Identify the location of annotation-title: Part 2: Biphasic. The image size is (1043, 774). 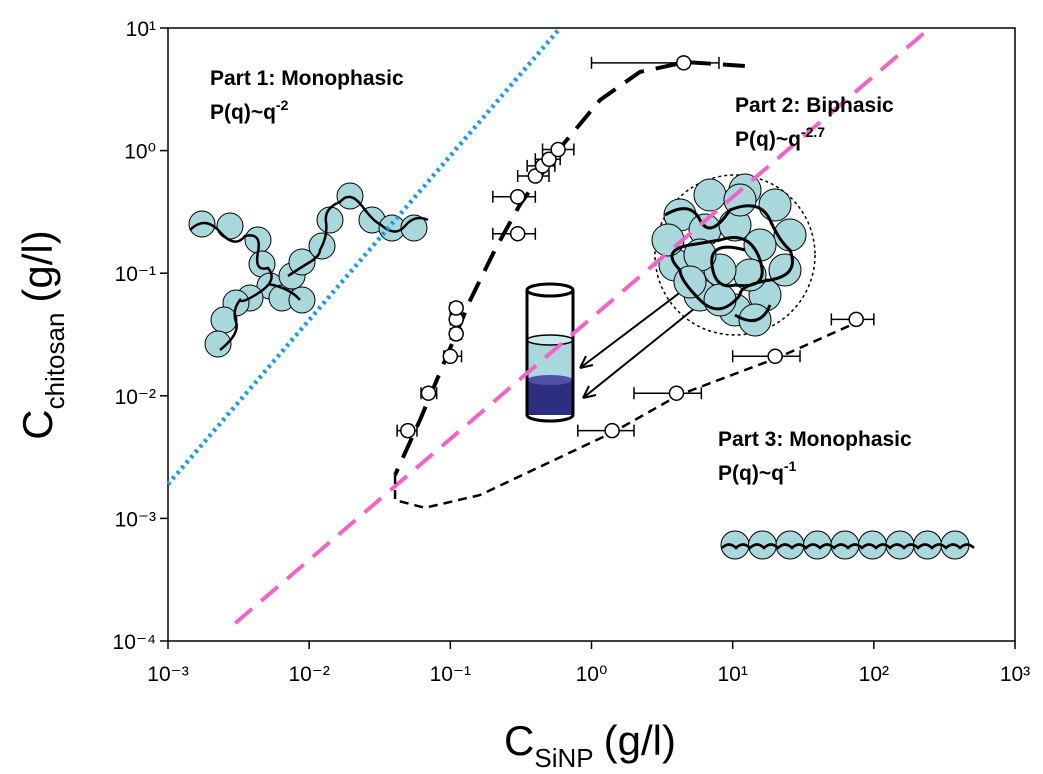
(814, 105).